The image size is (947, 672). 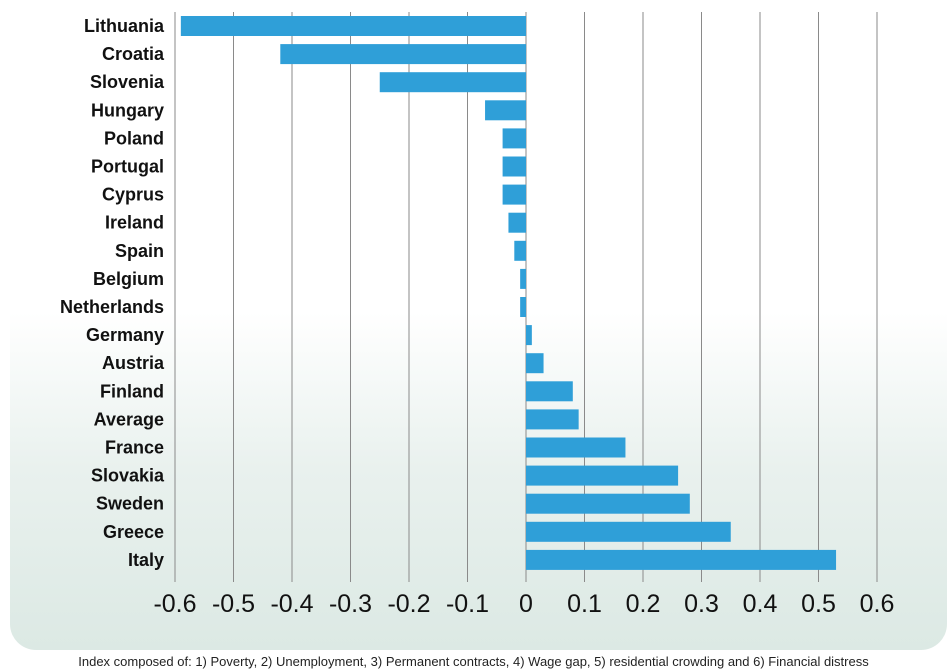 What do you see at coordinates (643, 604) in the screenshot?
I see `x-tick-label: 0.2` at bounding box center [643, 604].